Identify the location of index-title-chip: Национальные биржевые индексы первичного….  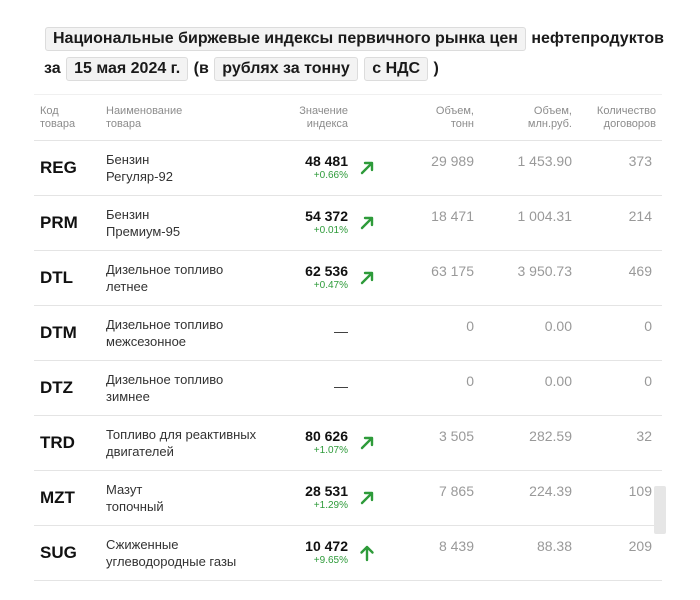
(285, 39).